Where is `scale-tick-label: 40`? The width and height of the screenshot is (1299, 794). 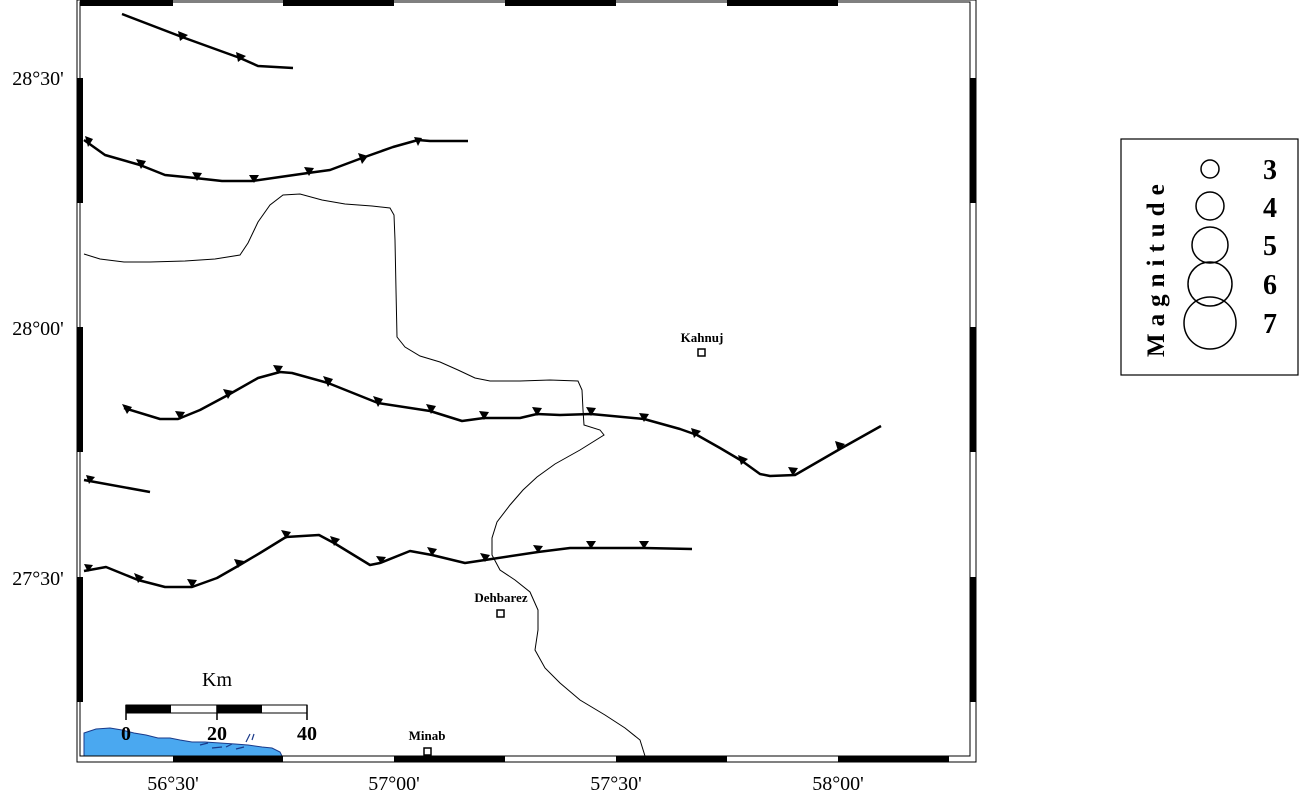 scale-tick-label: 40 is located at coordinates (307, 734).